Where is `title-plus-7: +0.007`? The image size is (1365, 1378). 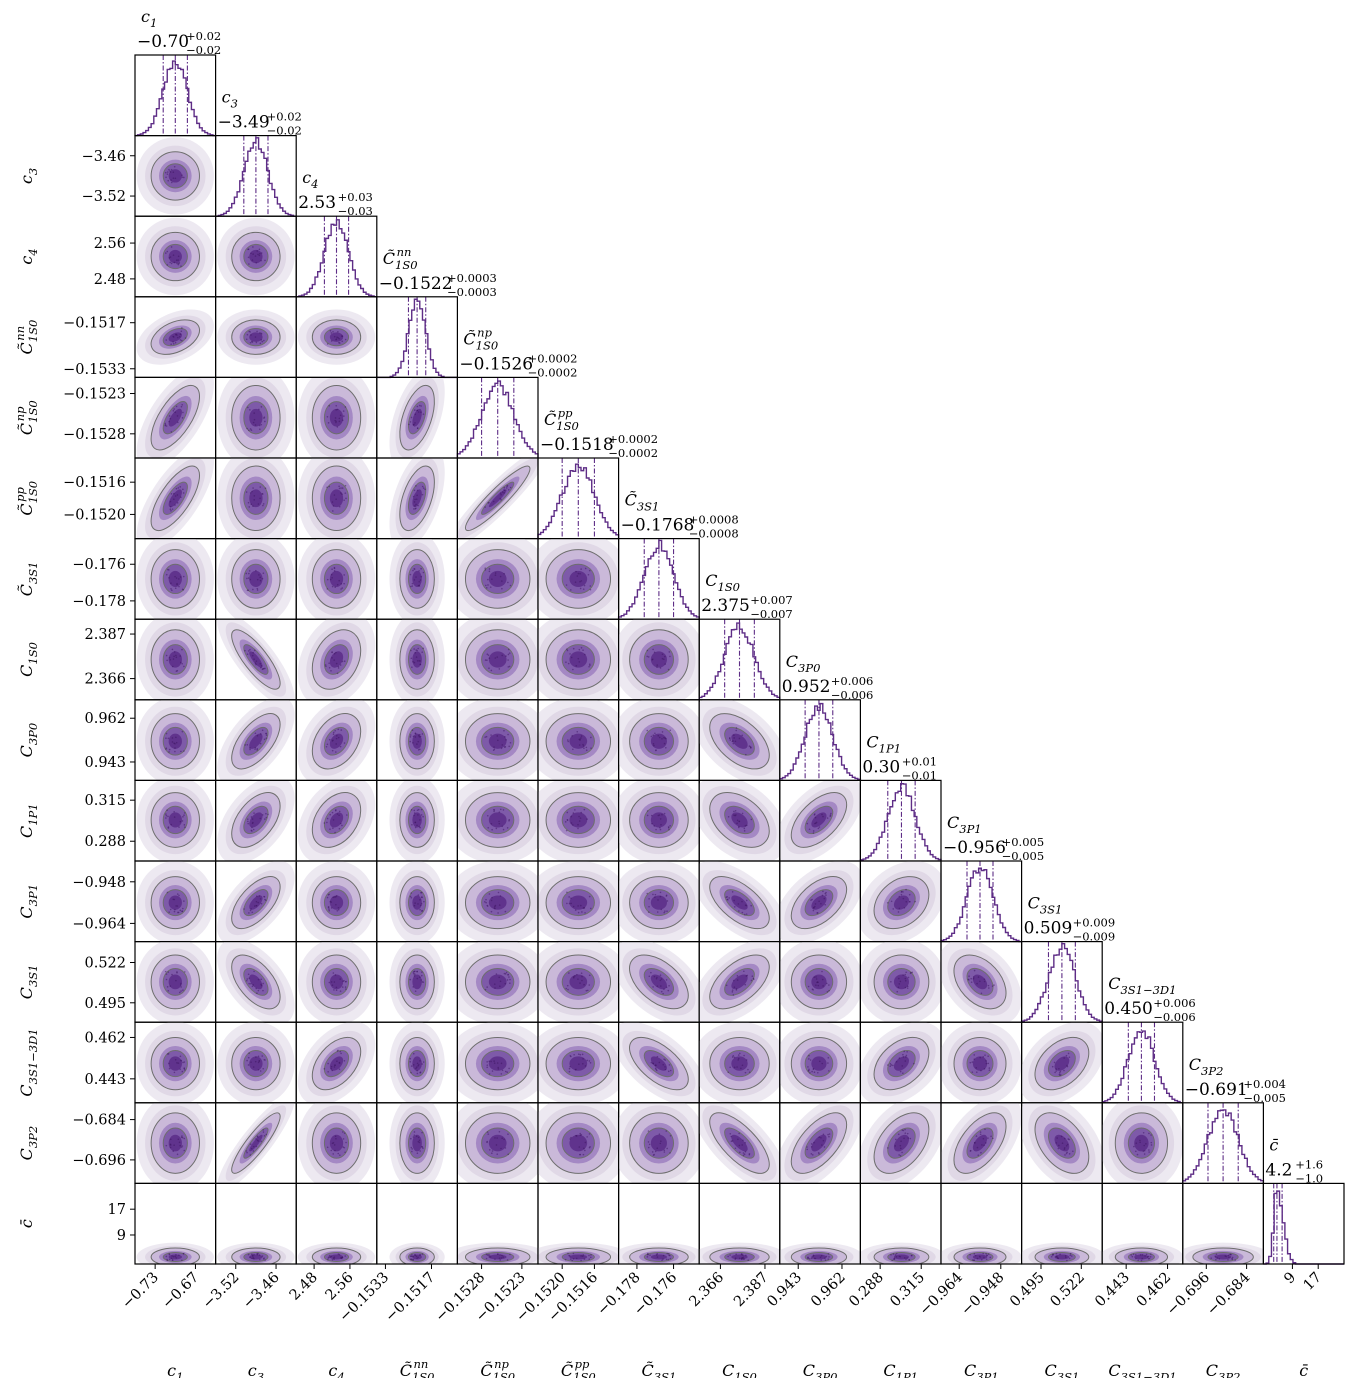
title-plus-7: +0.007 is located at coordinates (771, 600).